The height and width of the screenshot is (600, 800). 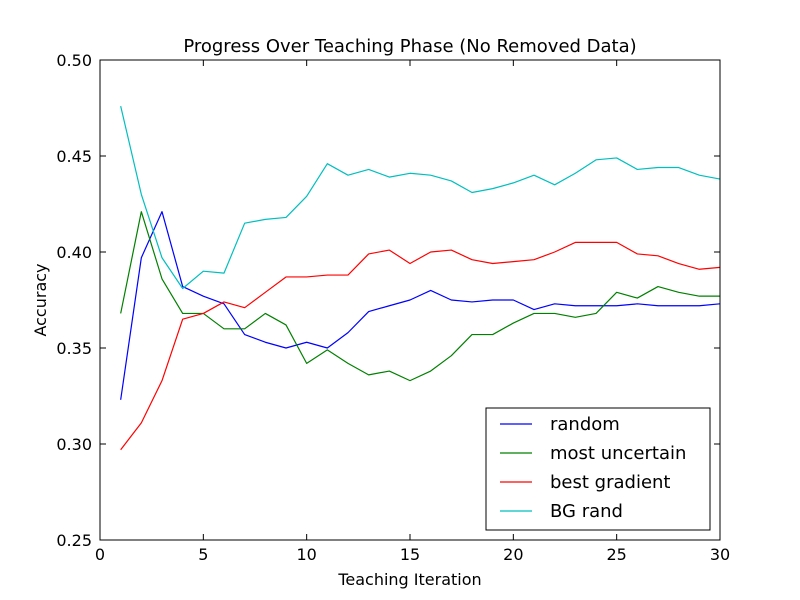 I want to click on y-tick-label: 0.35, so click(x=74, y=348).